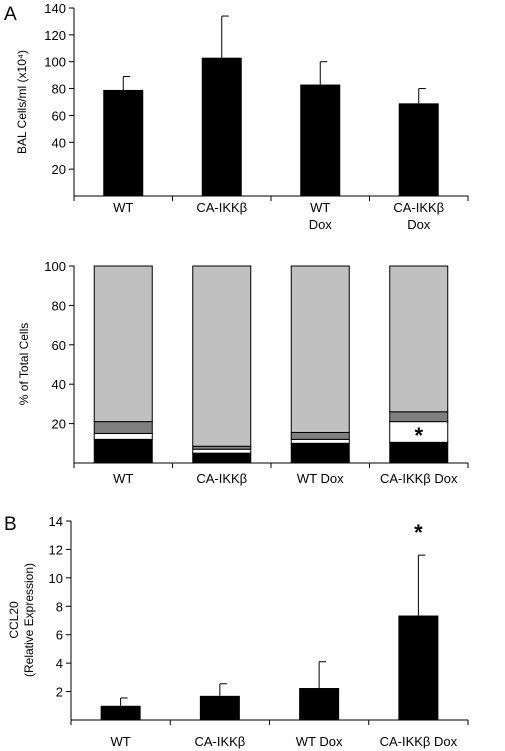  Describe the element at coordinates (22, 102) in the screenshot. I see `y-axis-label: BAL Cells/ml (x10⁴)` at that location.